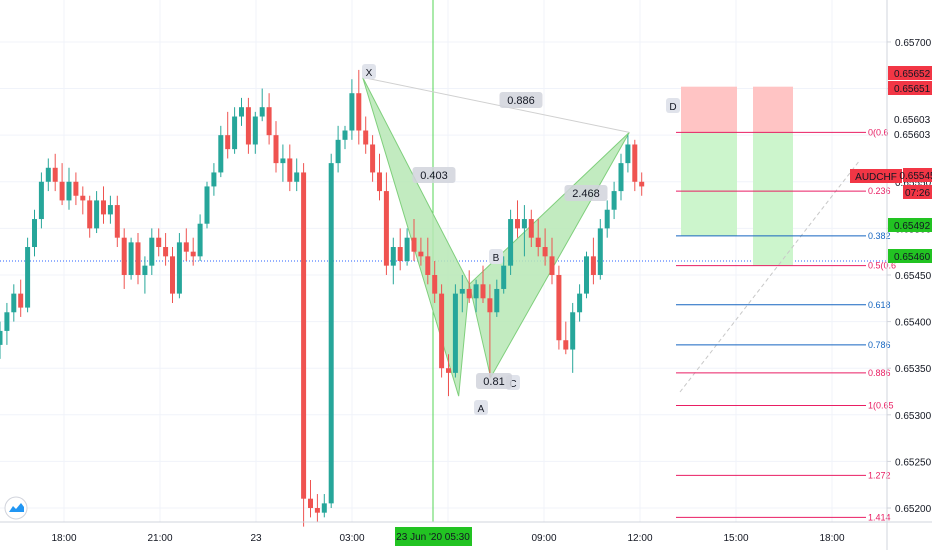 Image resolution: width=932 pixels, height=550 pixels. I want to click on price-badge-stop, so click(910, 88).